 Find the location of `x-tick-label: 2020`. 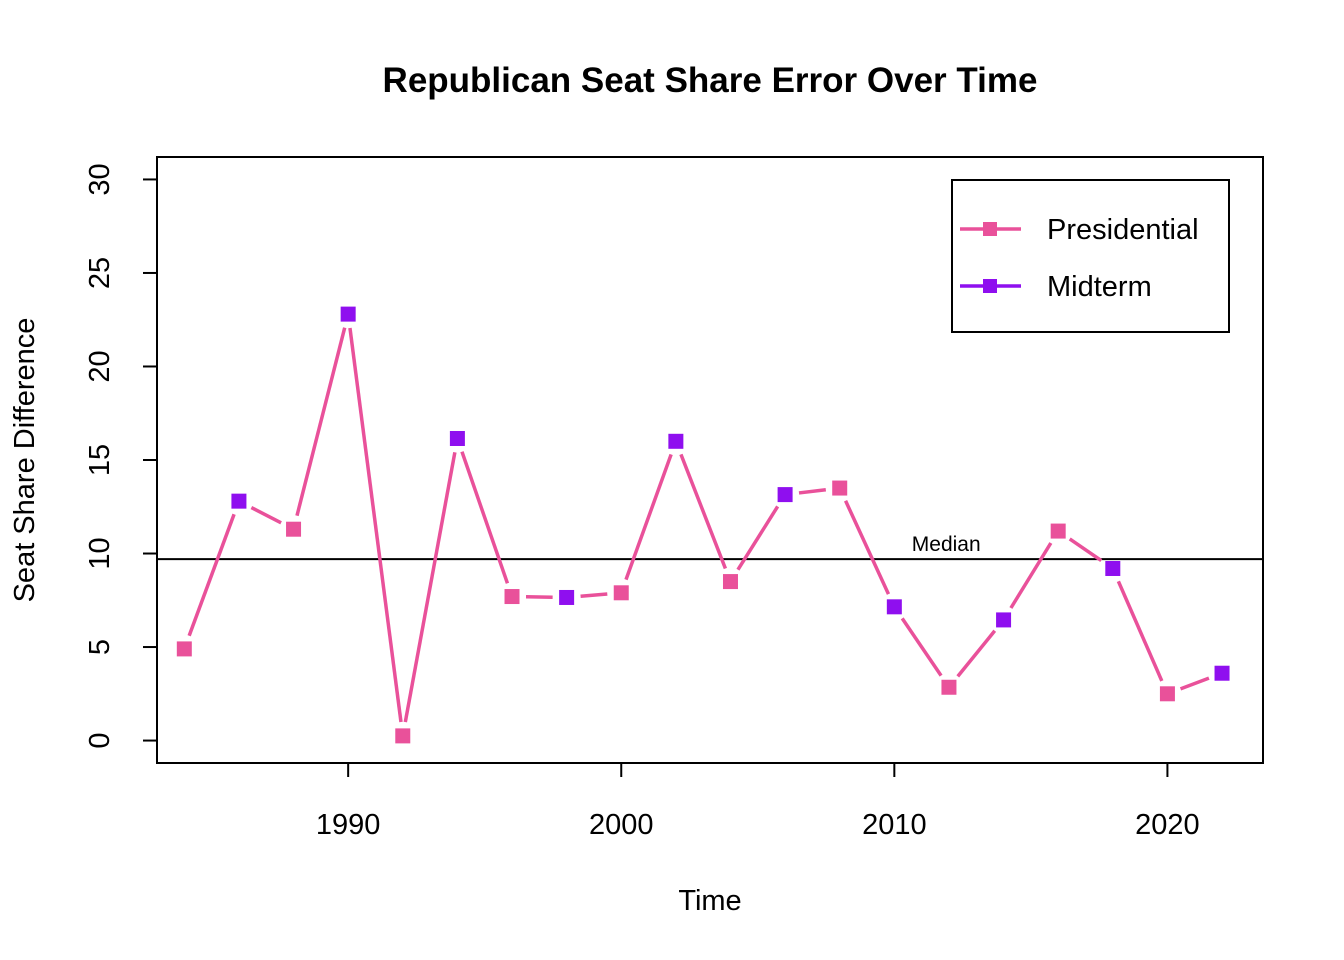

x-tick-label: 2020 is located at coordinates (1167, 825).